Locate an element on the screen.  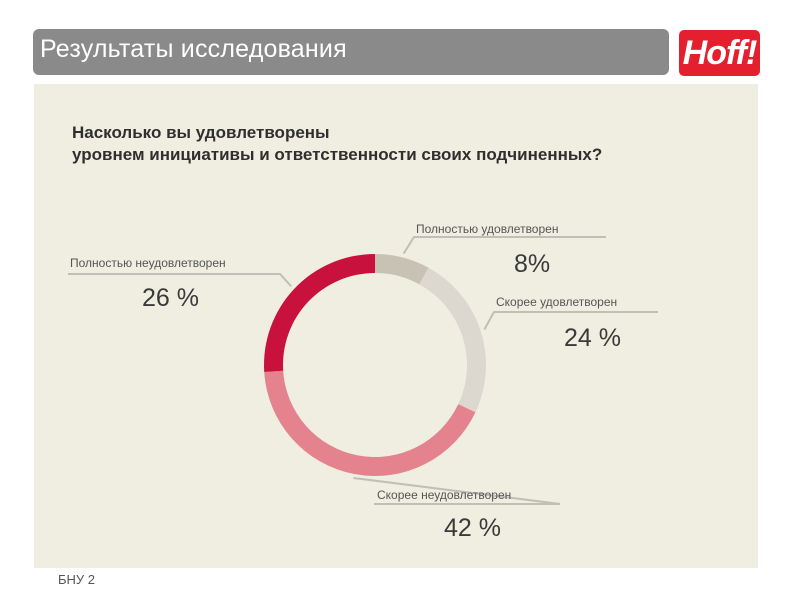
slice-value-4: 26 % is located at coordinates (170, 298).